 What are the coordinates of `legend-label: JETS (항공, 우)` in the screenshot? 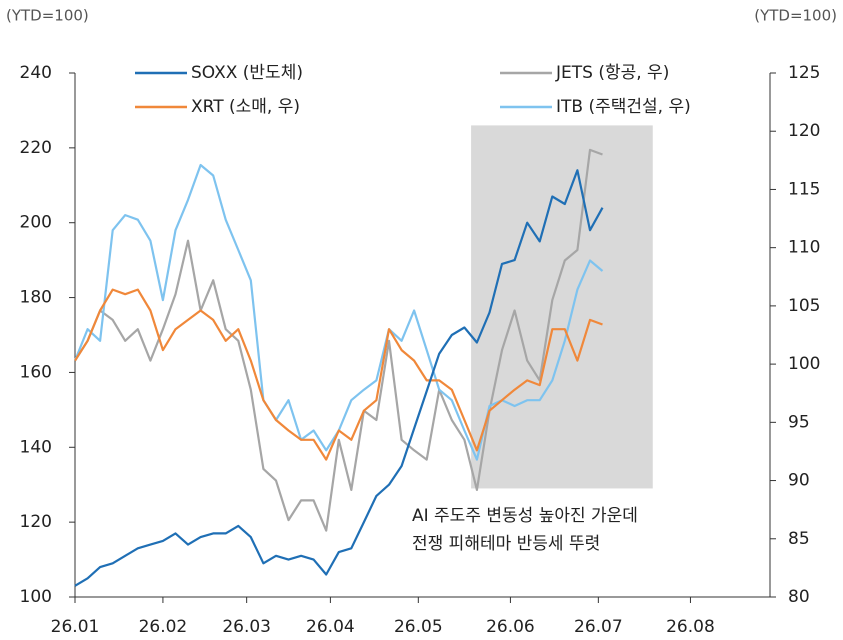 It's located at (612, 73).